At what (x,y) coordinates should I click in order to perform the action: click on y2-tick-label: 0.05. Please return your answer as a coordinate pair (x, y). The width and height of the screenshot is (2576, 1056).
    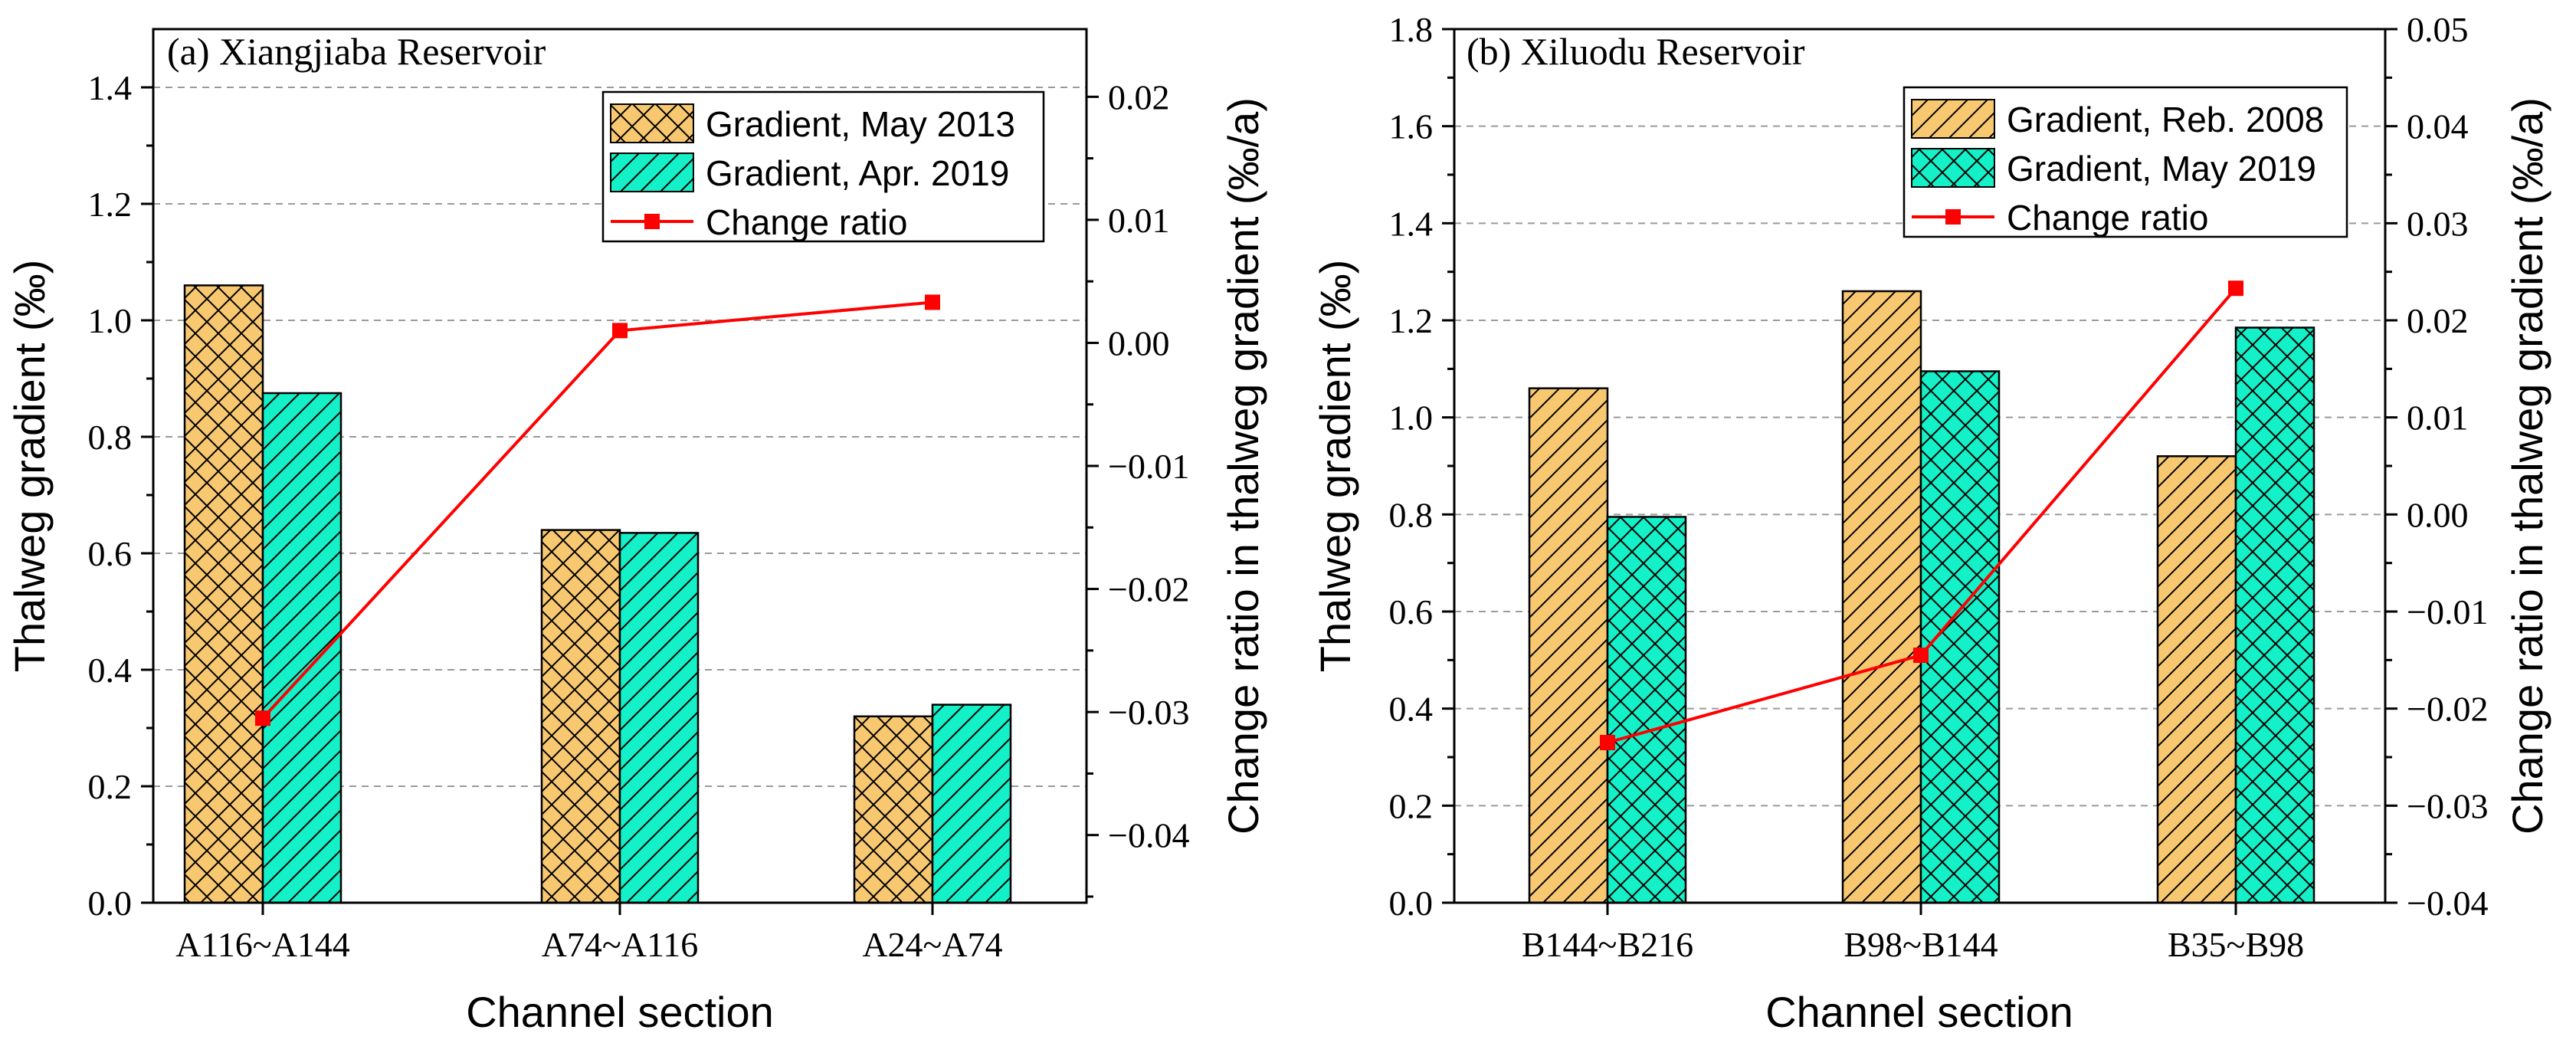
    Looking at the image, I should click on (2438, 29).